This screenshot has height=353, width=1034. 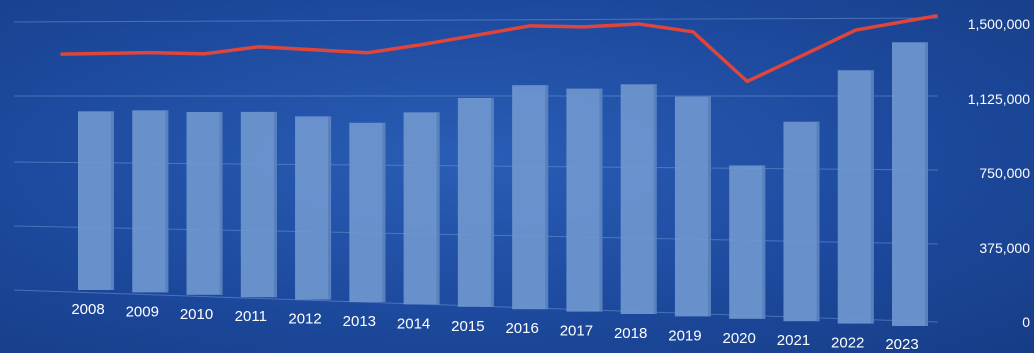 What do you see at coordinates (638, 199) in the screenshot?
I see `bar-2018` at bounding box center [638, 199].